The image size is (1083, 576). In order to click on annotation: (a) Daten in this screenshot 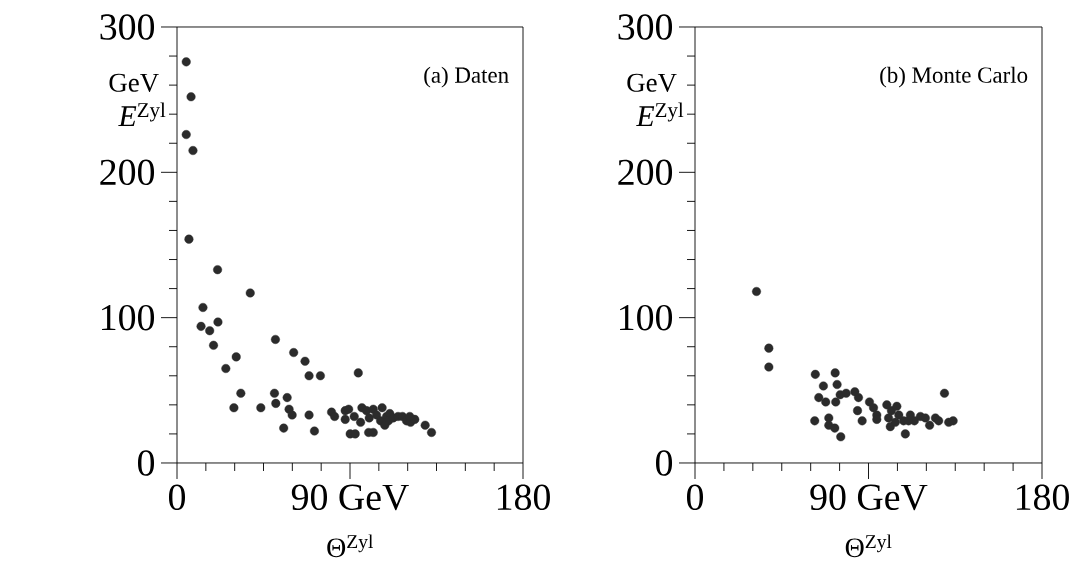, I will do `click(466, 77)`.